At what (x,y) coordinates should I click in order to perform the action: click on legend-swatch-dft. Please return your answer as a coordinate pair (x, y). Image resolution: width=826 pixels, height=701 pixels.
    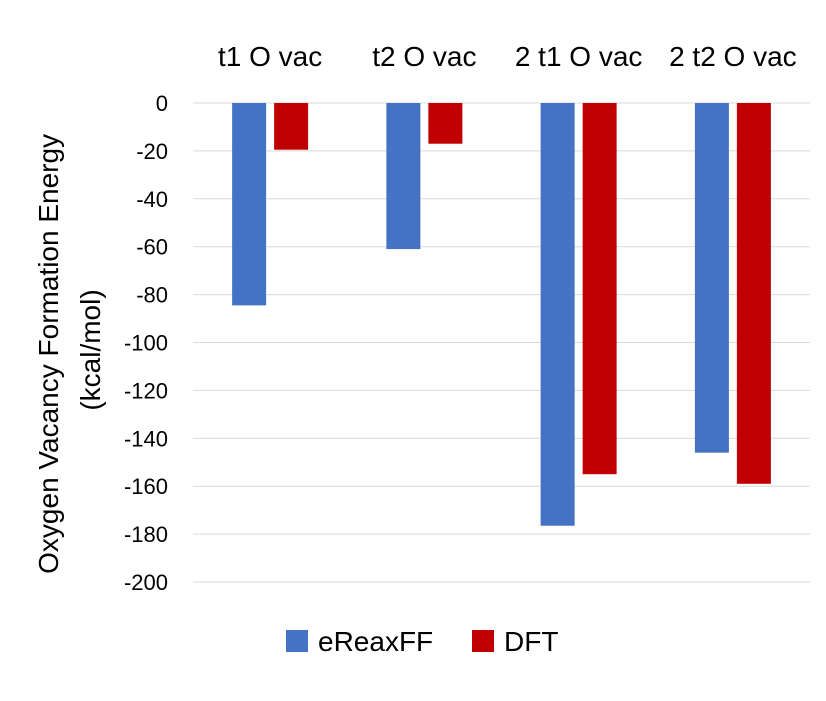
    Looking at the image, I should click on (483, 641).